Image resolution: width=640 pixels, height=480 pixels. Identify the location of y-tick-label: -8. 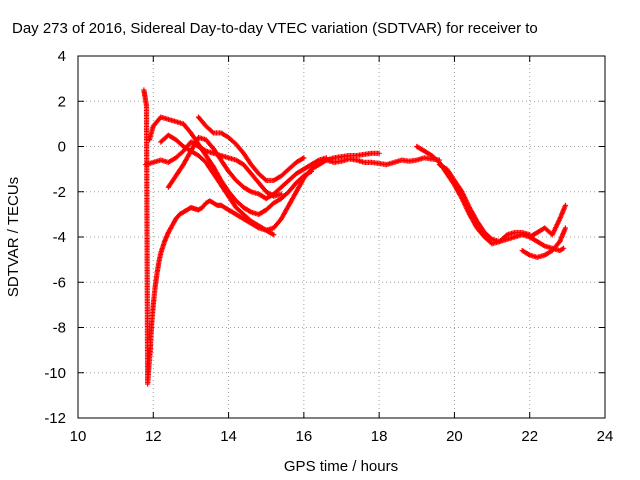
(59, 328).